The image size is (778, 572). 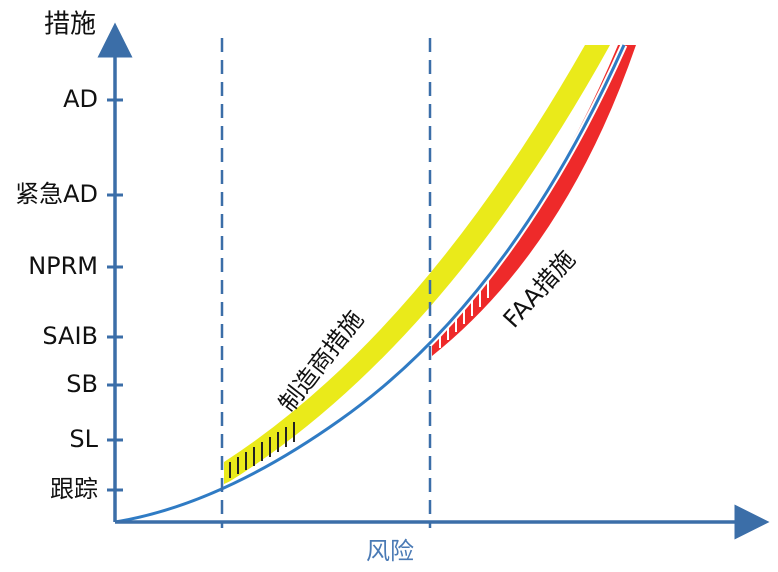 What do you see at coordinates (70, 25) in the screenshot?
I see `y-axis-title: 措施` at bounding box center [70, 25].